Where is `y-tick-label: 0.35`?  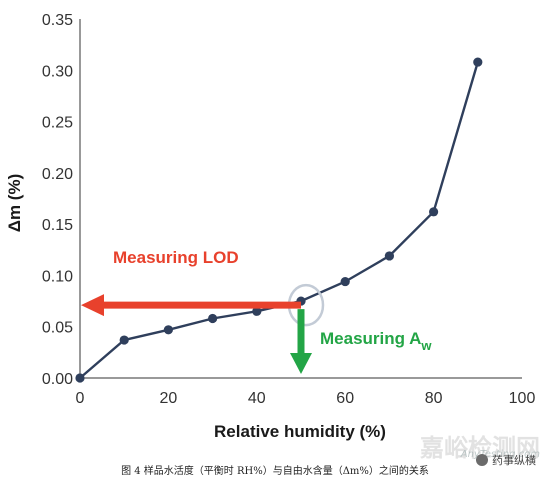
y-tick-label: 0.35 is located at coordinates (57, 20).